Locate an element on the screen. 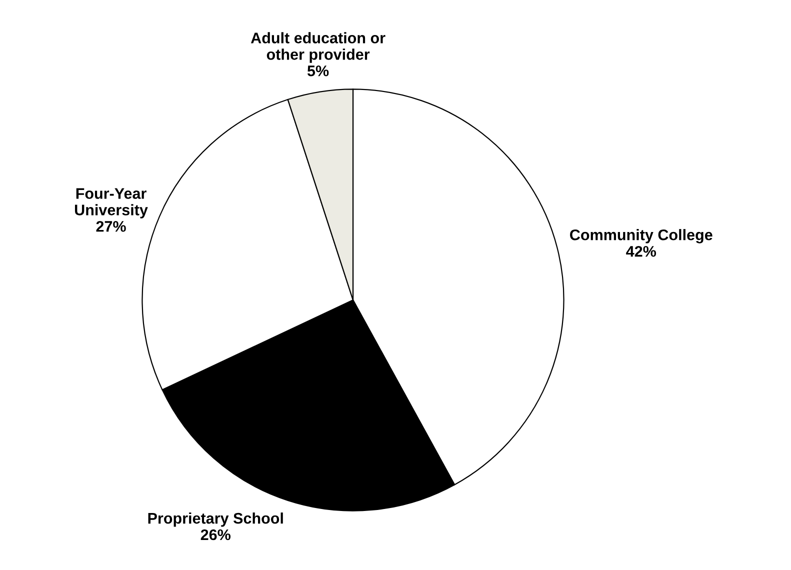 The height and width of the screenshot is (570, 791). slice-label: Four-Year University is located at coordinates (111, 203).